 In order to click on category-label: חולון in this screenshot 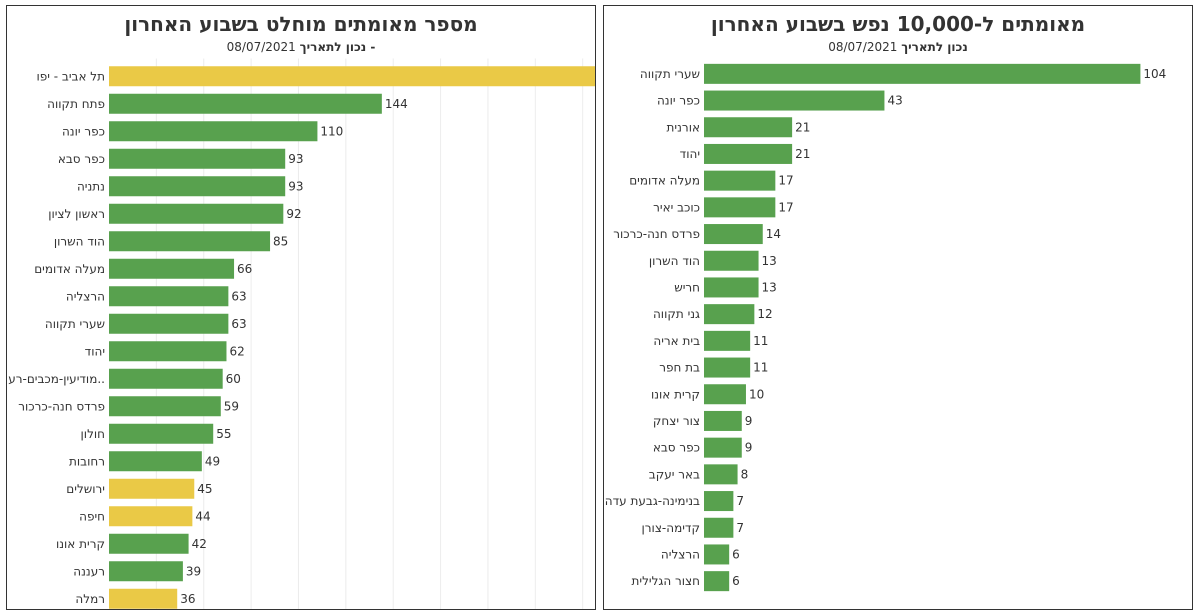, I will do `click(93, 434)`.